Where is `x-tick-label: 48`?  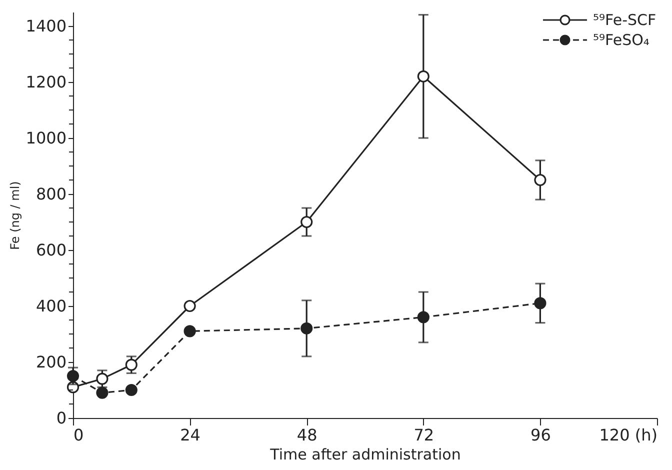
x-tick-label: 48 is located at coordinates (307, 435).